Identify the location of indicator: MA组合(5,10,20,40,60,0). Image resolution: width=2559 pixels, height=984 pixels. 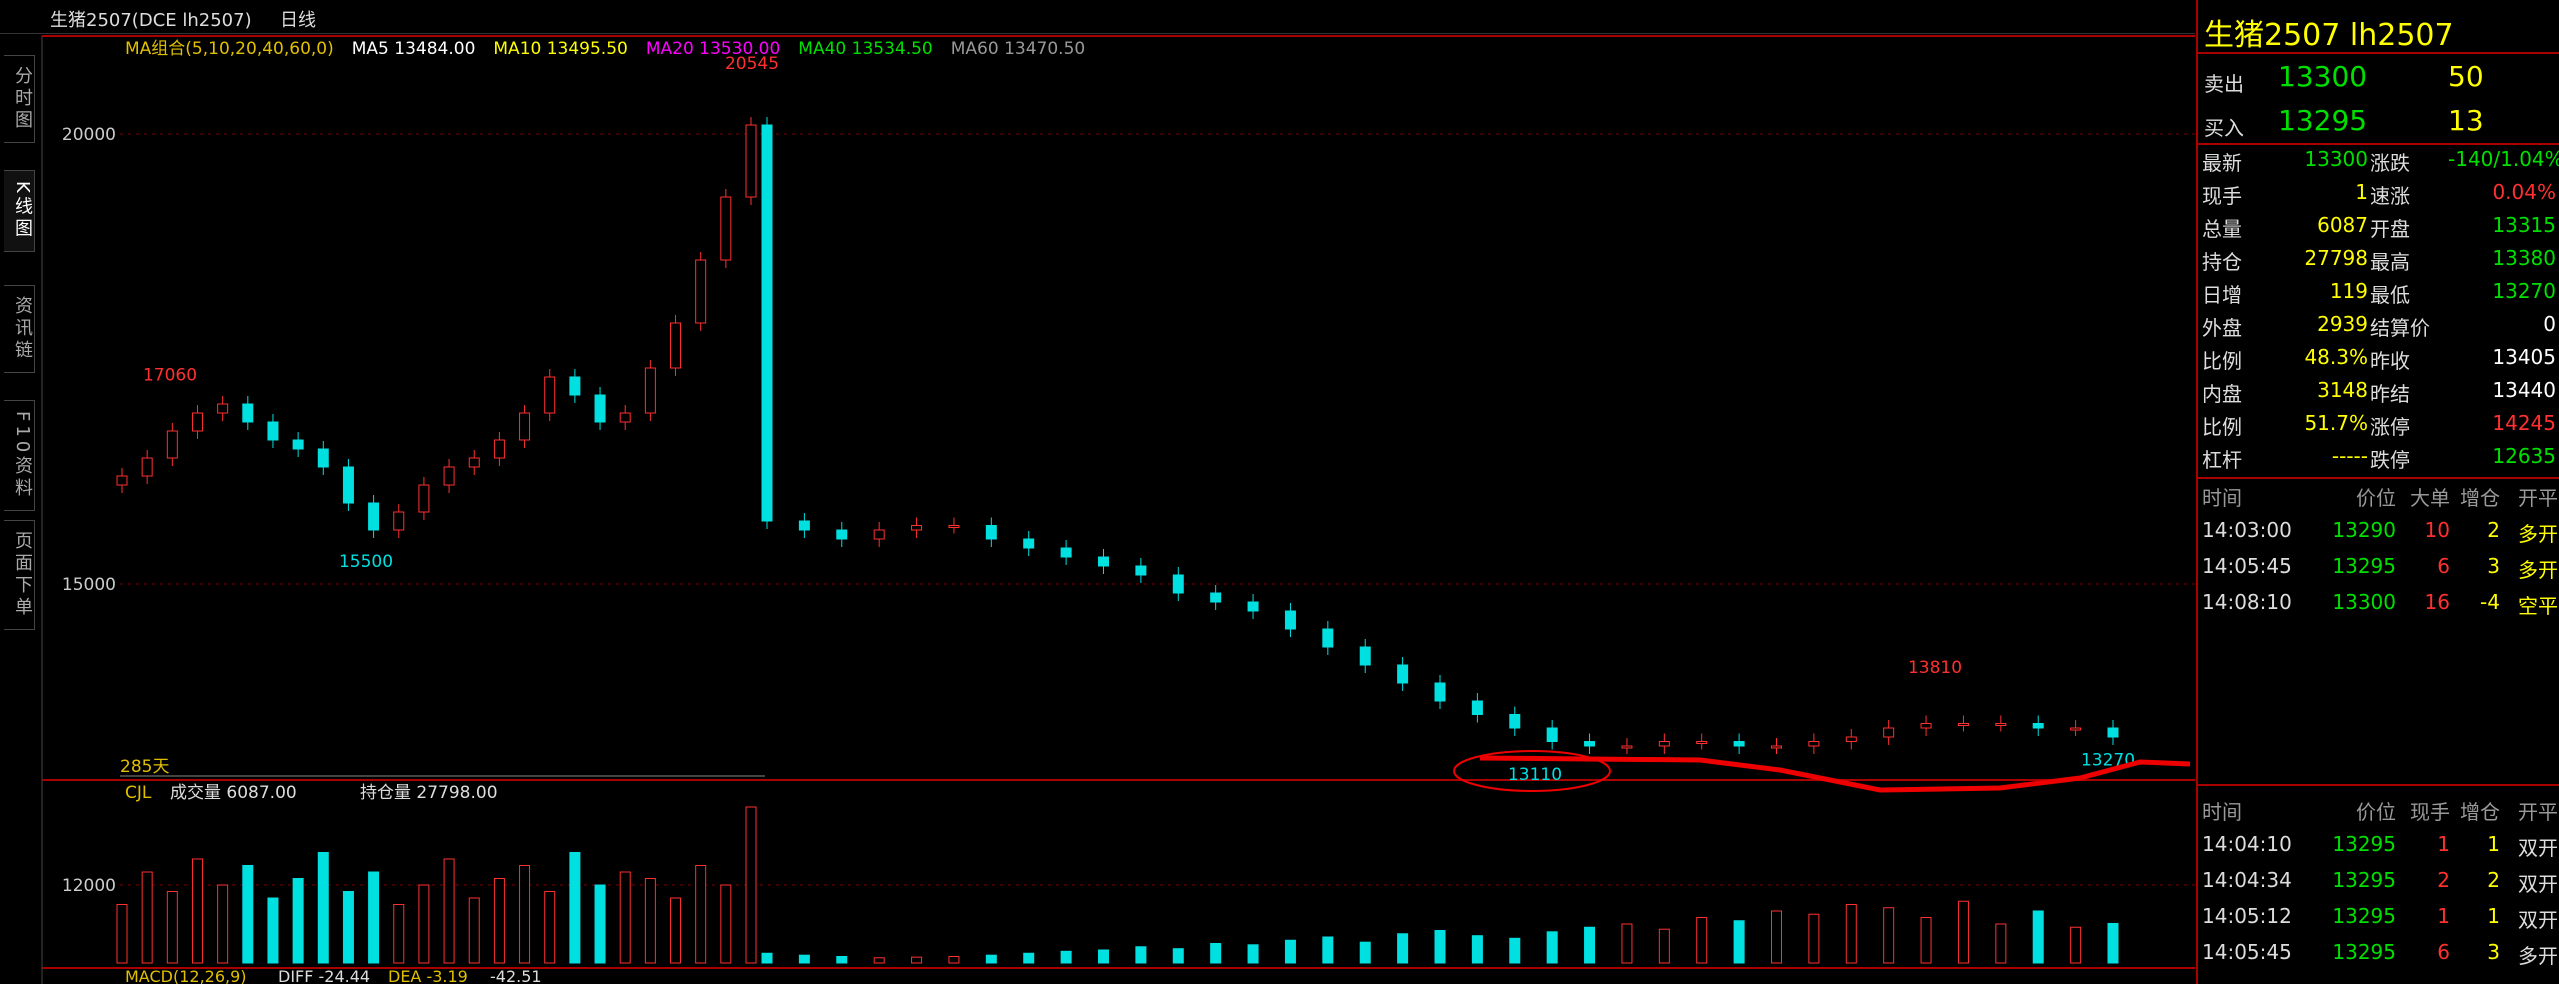
(229, 49).